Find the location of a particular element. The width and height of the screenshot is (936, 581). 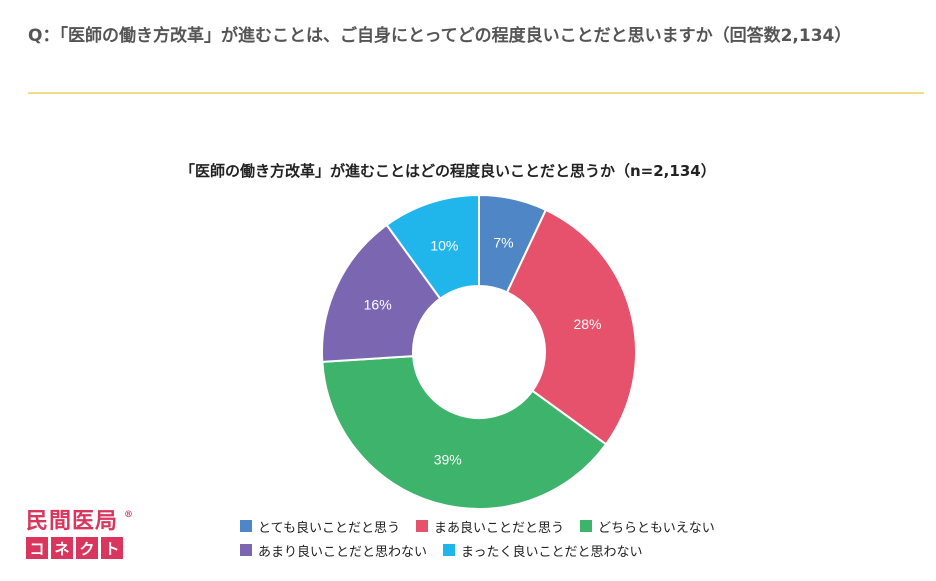

logo-char: コ is located at coordinates (37, 548).